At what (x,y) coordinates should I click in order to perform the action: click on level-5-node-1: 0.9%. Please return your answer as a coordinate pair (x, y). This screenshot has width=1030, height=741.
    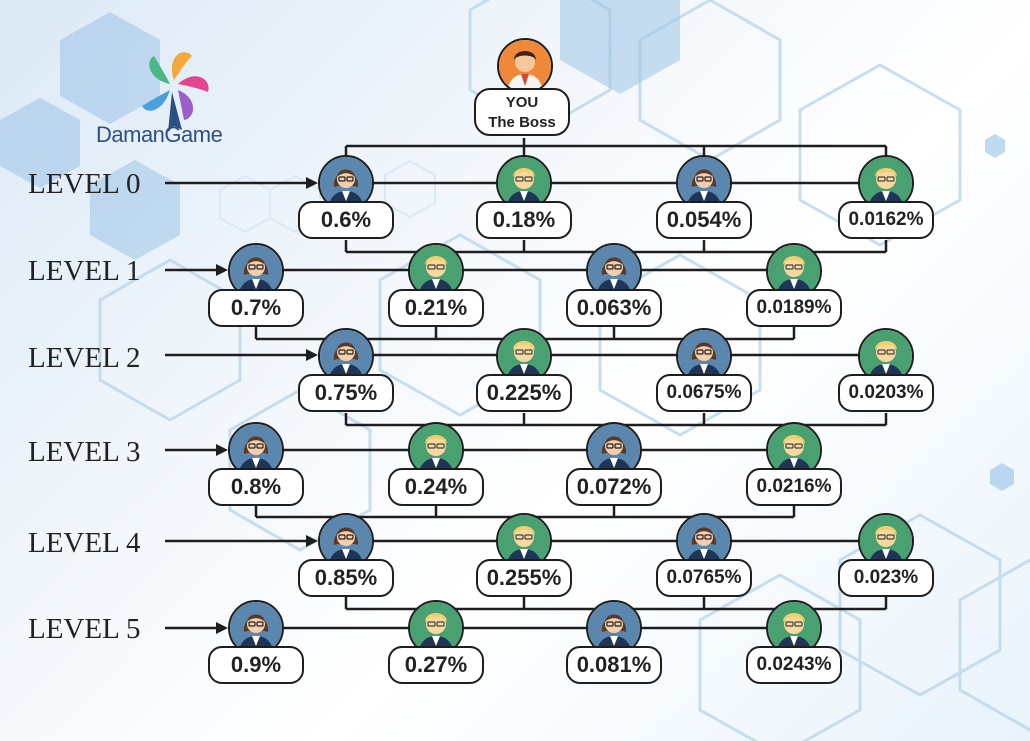
    Looking at the image, I should click on (257, 642).